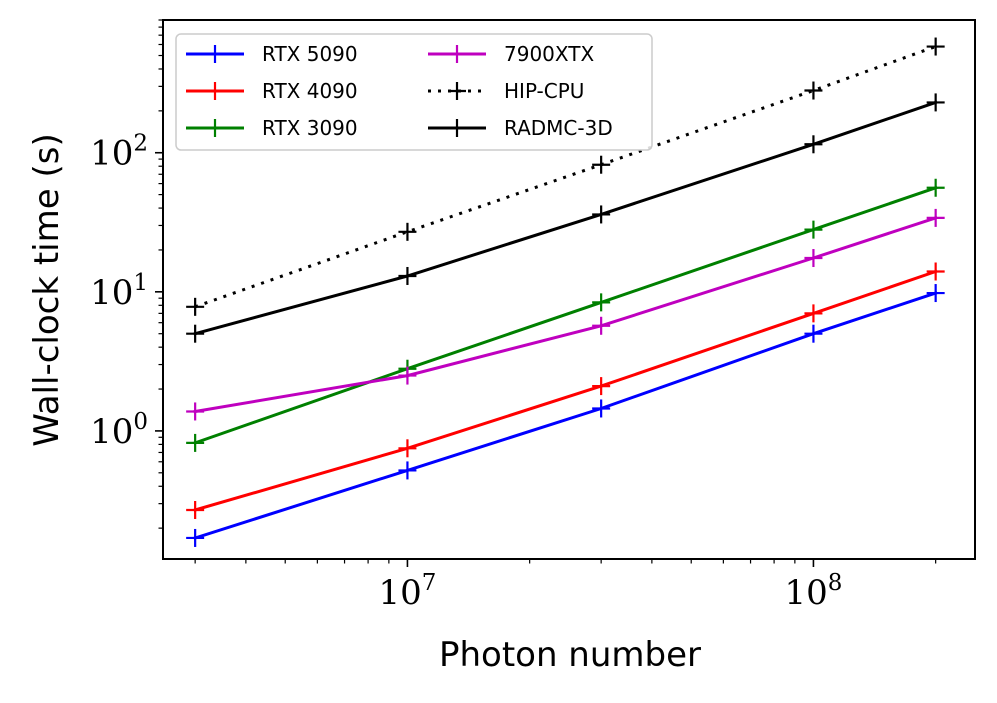  What do you see at coordinates (140, 422) in the screenshot?
I see `tick-exponent: 0` at bounding box center [140, 422].